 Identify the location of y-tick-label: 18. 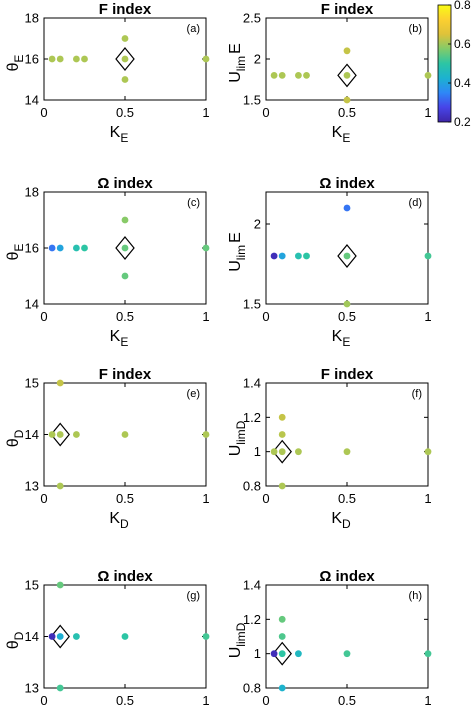
(32, 18).